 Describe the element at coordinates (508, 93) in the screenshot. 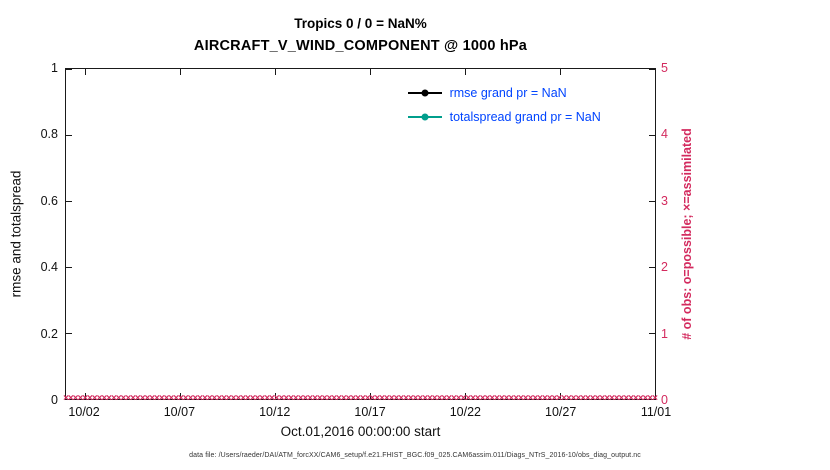

I see `legend-label: rmse grand pr = NaN` at that location.